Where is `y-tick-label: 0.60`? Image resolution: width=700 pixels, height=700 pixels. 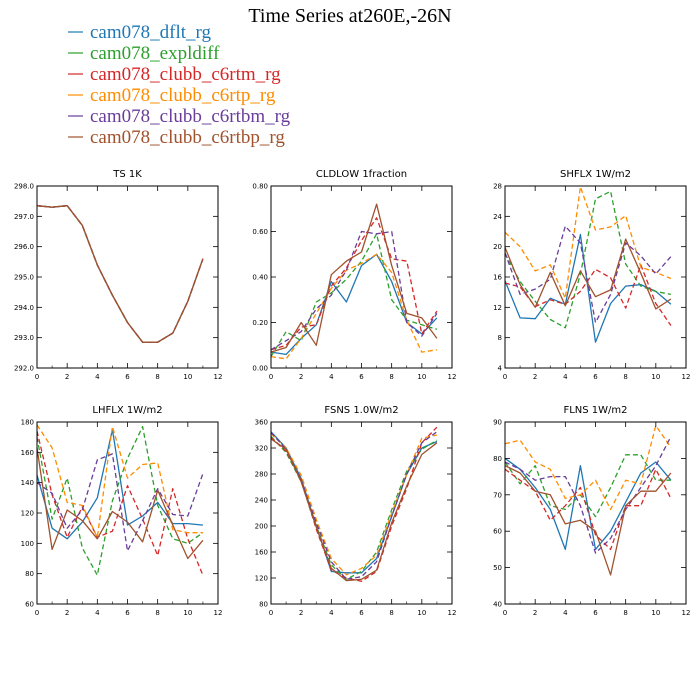
y-tick-label: 0.60 is located at coordinates (260, 232).